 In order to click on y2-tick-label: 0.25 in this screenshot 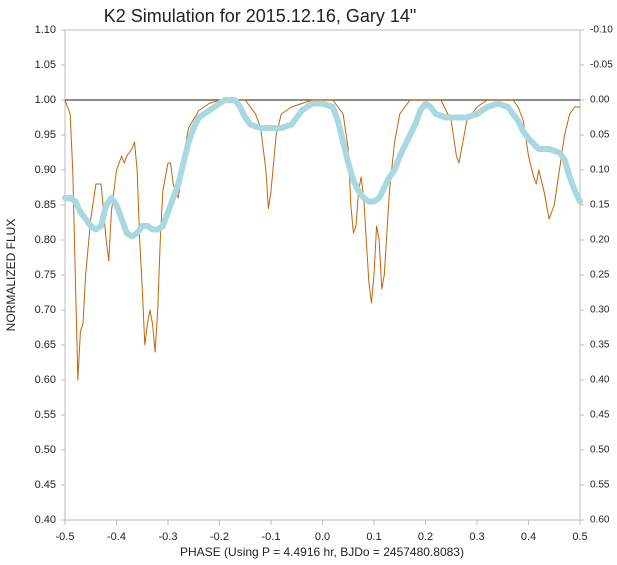, I will do `click(600, 275)`.